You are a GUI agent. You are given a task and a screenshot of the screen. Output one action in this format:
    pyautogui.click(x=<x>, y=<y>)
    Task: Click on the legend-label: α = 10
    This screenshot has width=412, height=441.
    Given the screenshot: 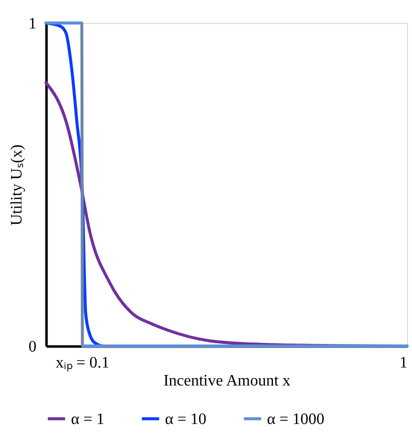 What is the action you would take?
    pyautogui.click(x=185, y=419)
    